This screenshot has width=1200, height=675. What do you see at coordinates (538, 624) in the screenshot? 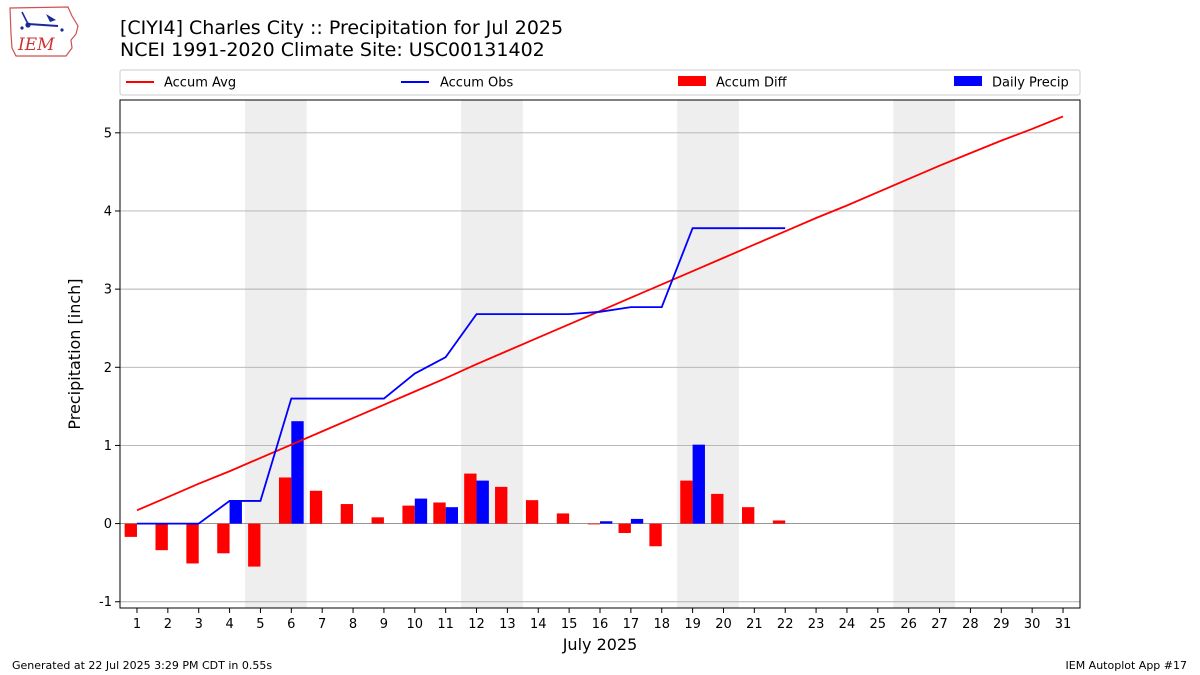
I see `x-tick-label: 14` at bounding box center [538, 624].